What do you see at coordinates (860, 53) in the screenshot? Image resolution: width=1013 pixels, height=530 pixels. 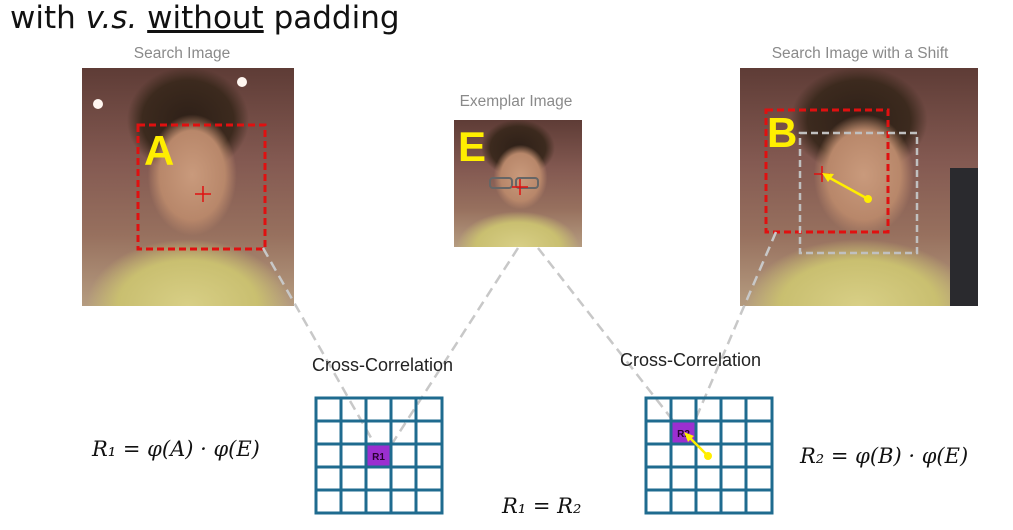 I see `shifted-image-caption: Search Image with a Shift` at bounding box center [860, 53].